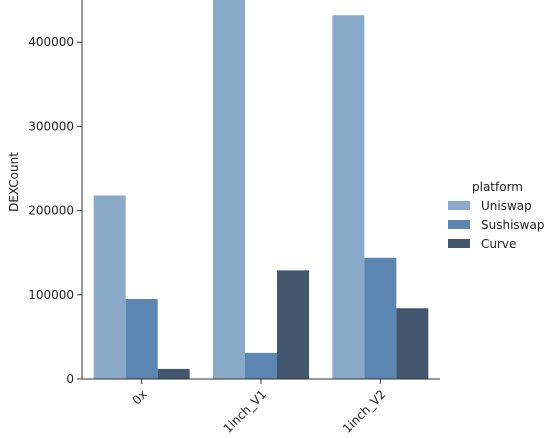 This screenshot has width=559, height=438. Describe the element at coordinates (512, 225) in the screenshot. I see `legend-label-sushiswap: Sushiswap` at that location.